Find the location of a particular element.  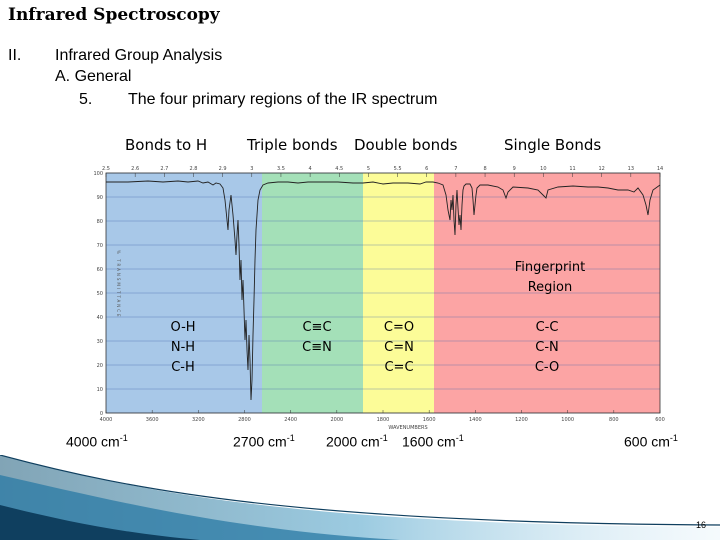

bonds-single-list: C-C C-N C-O is located at coordinates (547, 348).